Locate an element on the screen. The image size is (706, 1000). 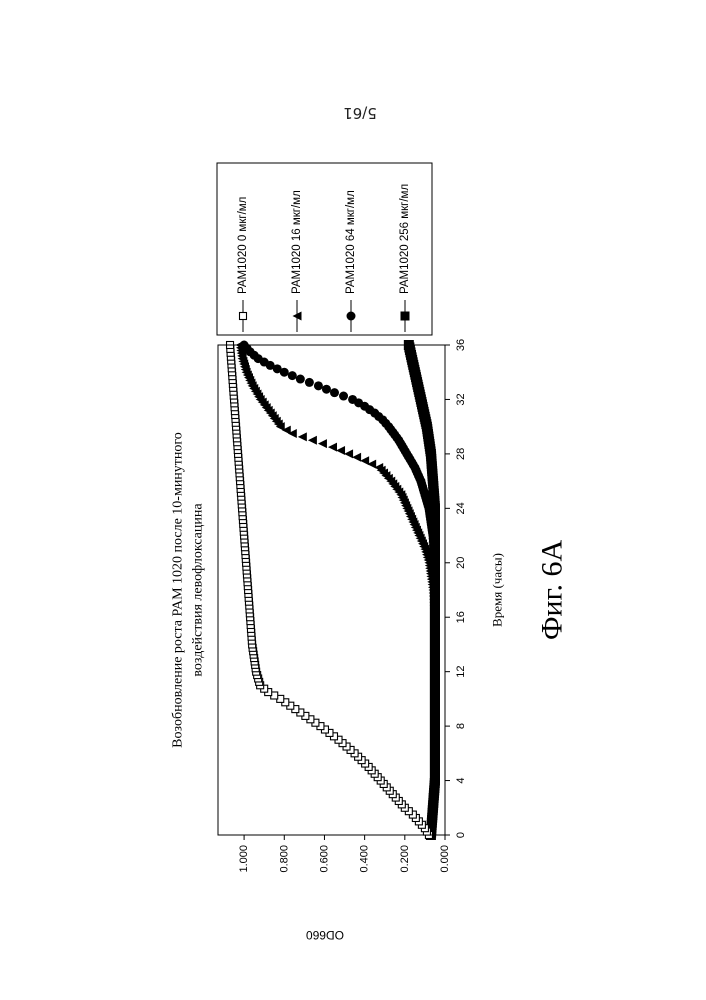
x-tick-label: 0 is located at coordinates (461, 835).